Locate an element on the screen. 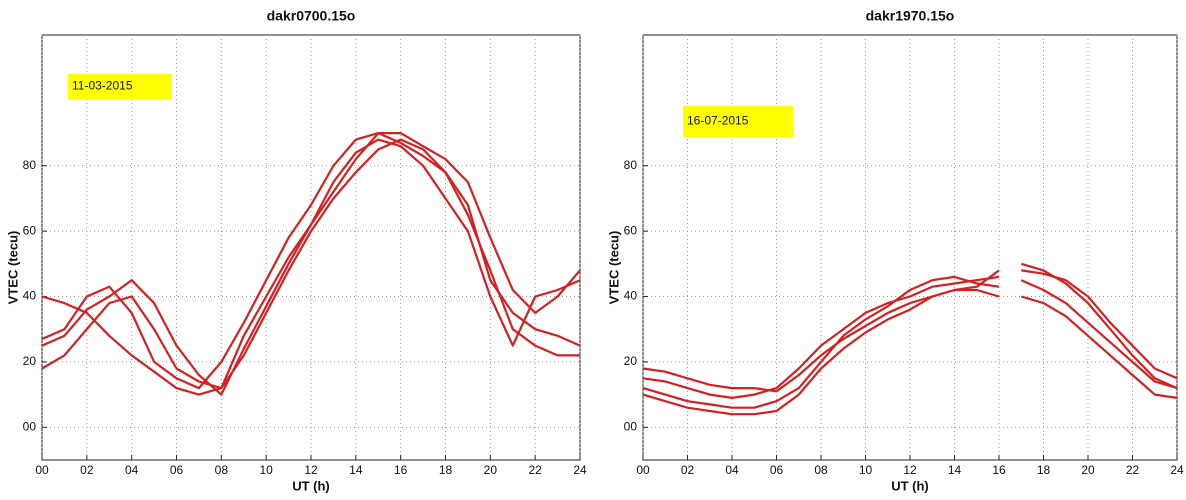 The width and height of the screenshot is (1186, 500). chart-title: dakr0700.15o is located at coordinates (311, 16).